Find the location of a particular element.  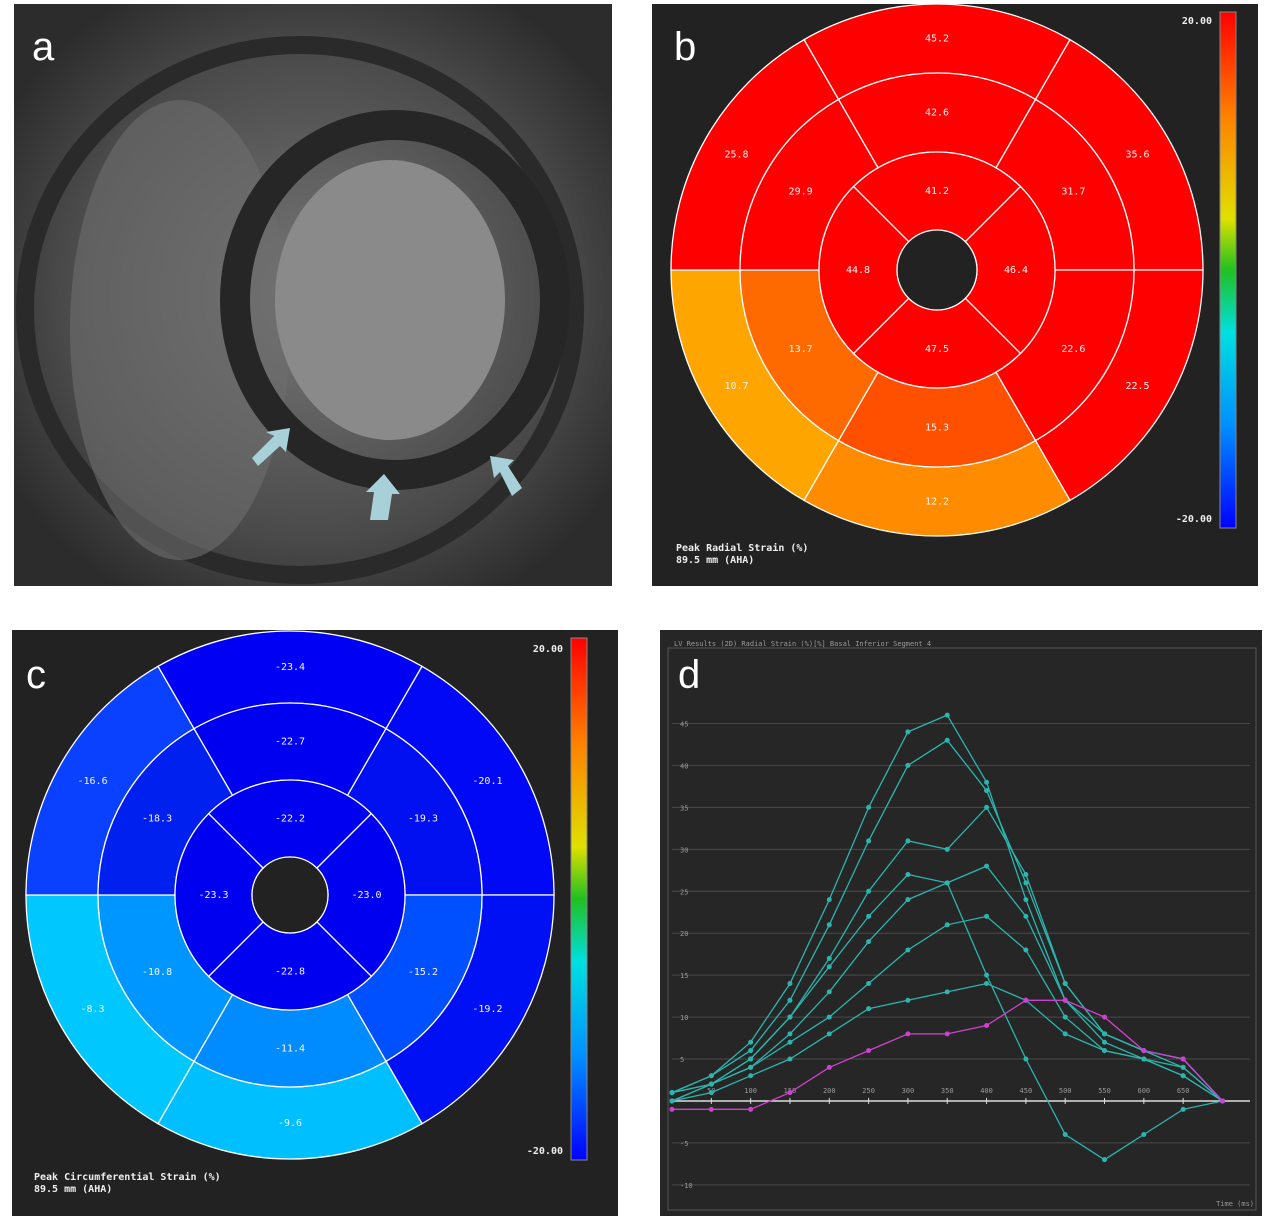

segment-value: -22.2 is located at coordinates (290, 819).